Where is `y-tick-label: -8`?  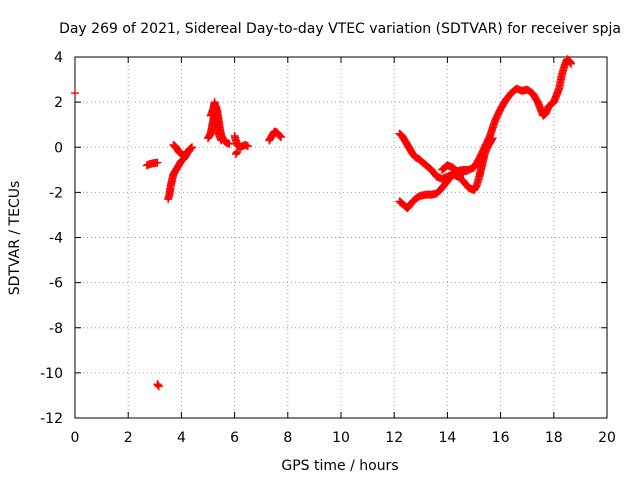
y-tick-label: -8 is located at coordinates (56, 329).